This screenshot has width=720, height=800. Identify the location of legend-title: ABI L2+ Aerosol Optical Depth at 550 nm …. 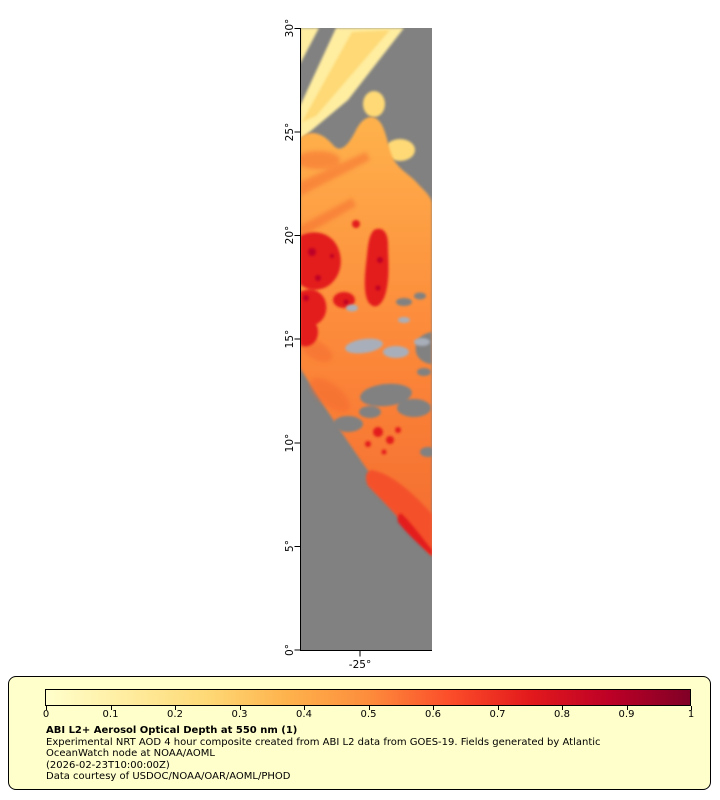
(172, 730).